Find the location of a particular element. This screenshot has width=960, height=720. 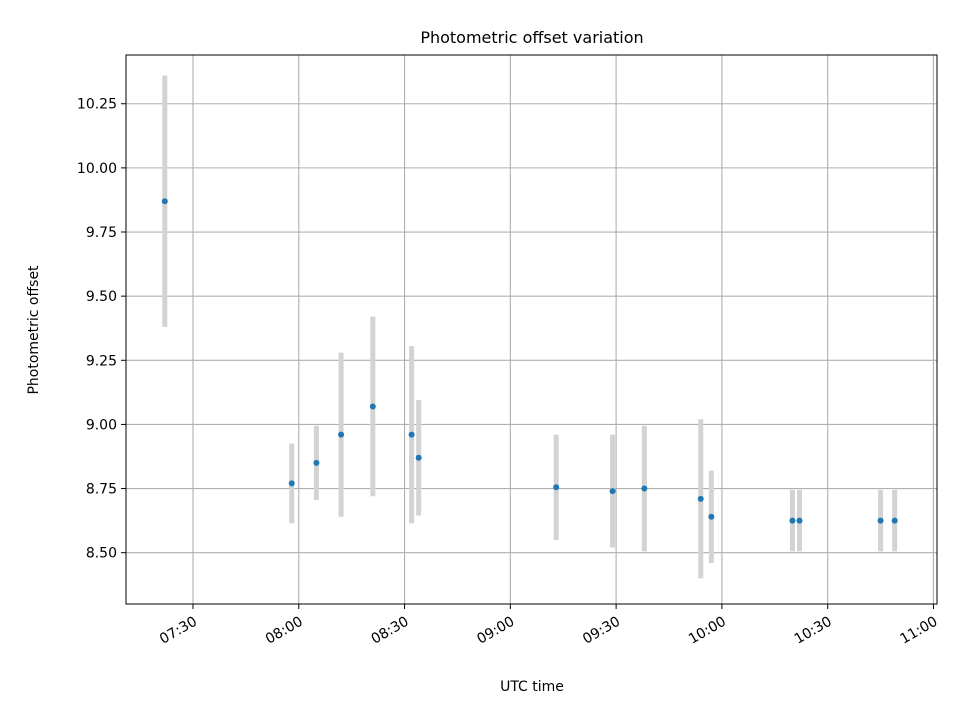

y-tick-label: 10.25 is located at coordinates (97, 105).